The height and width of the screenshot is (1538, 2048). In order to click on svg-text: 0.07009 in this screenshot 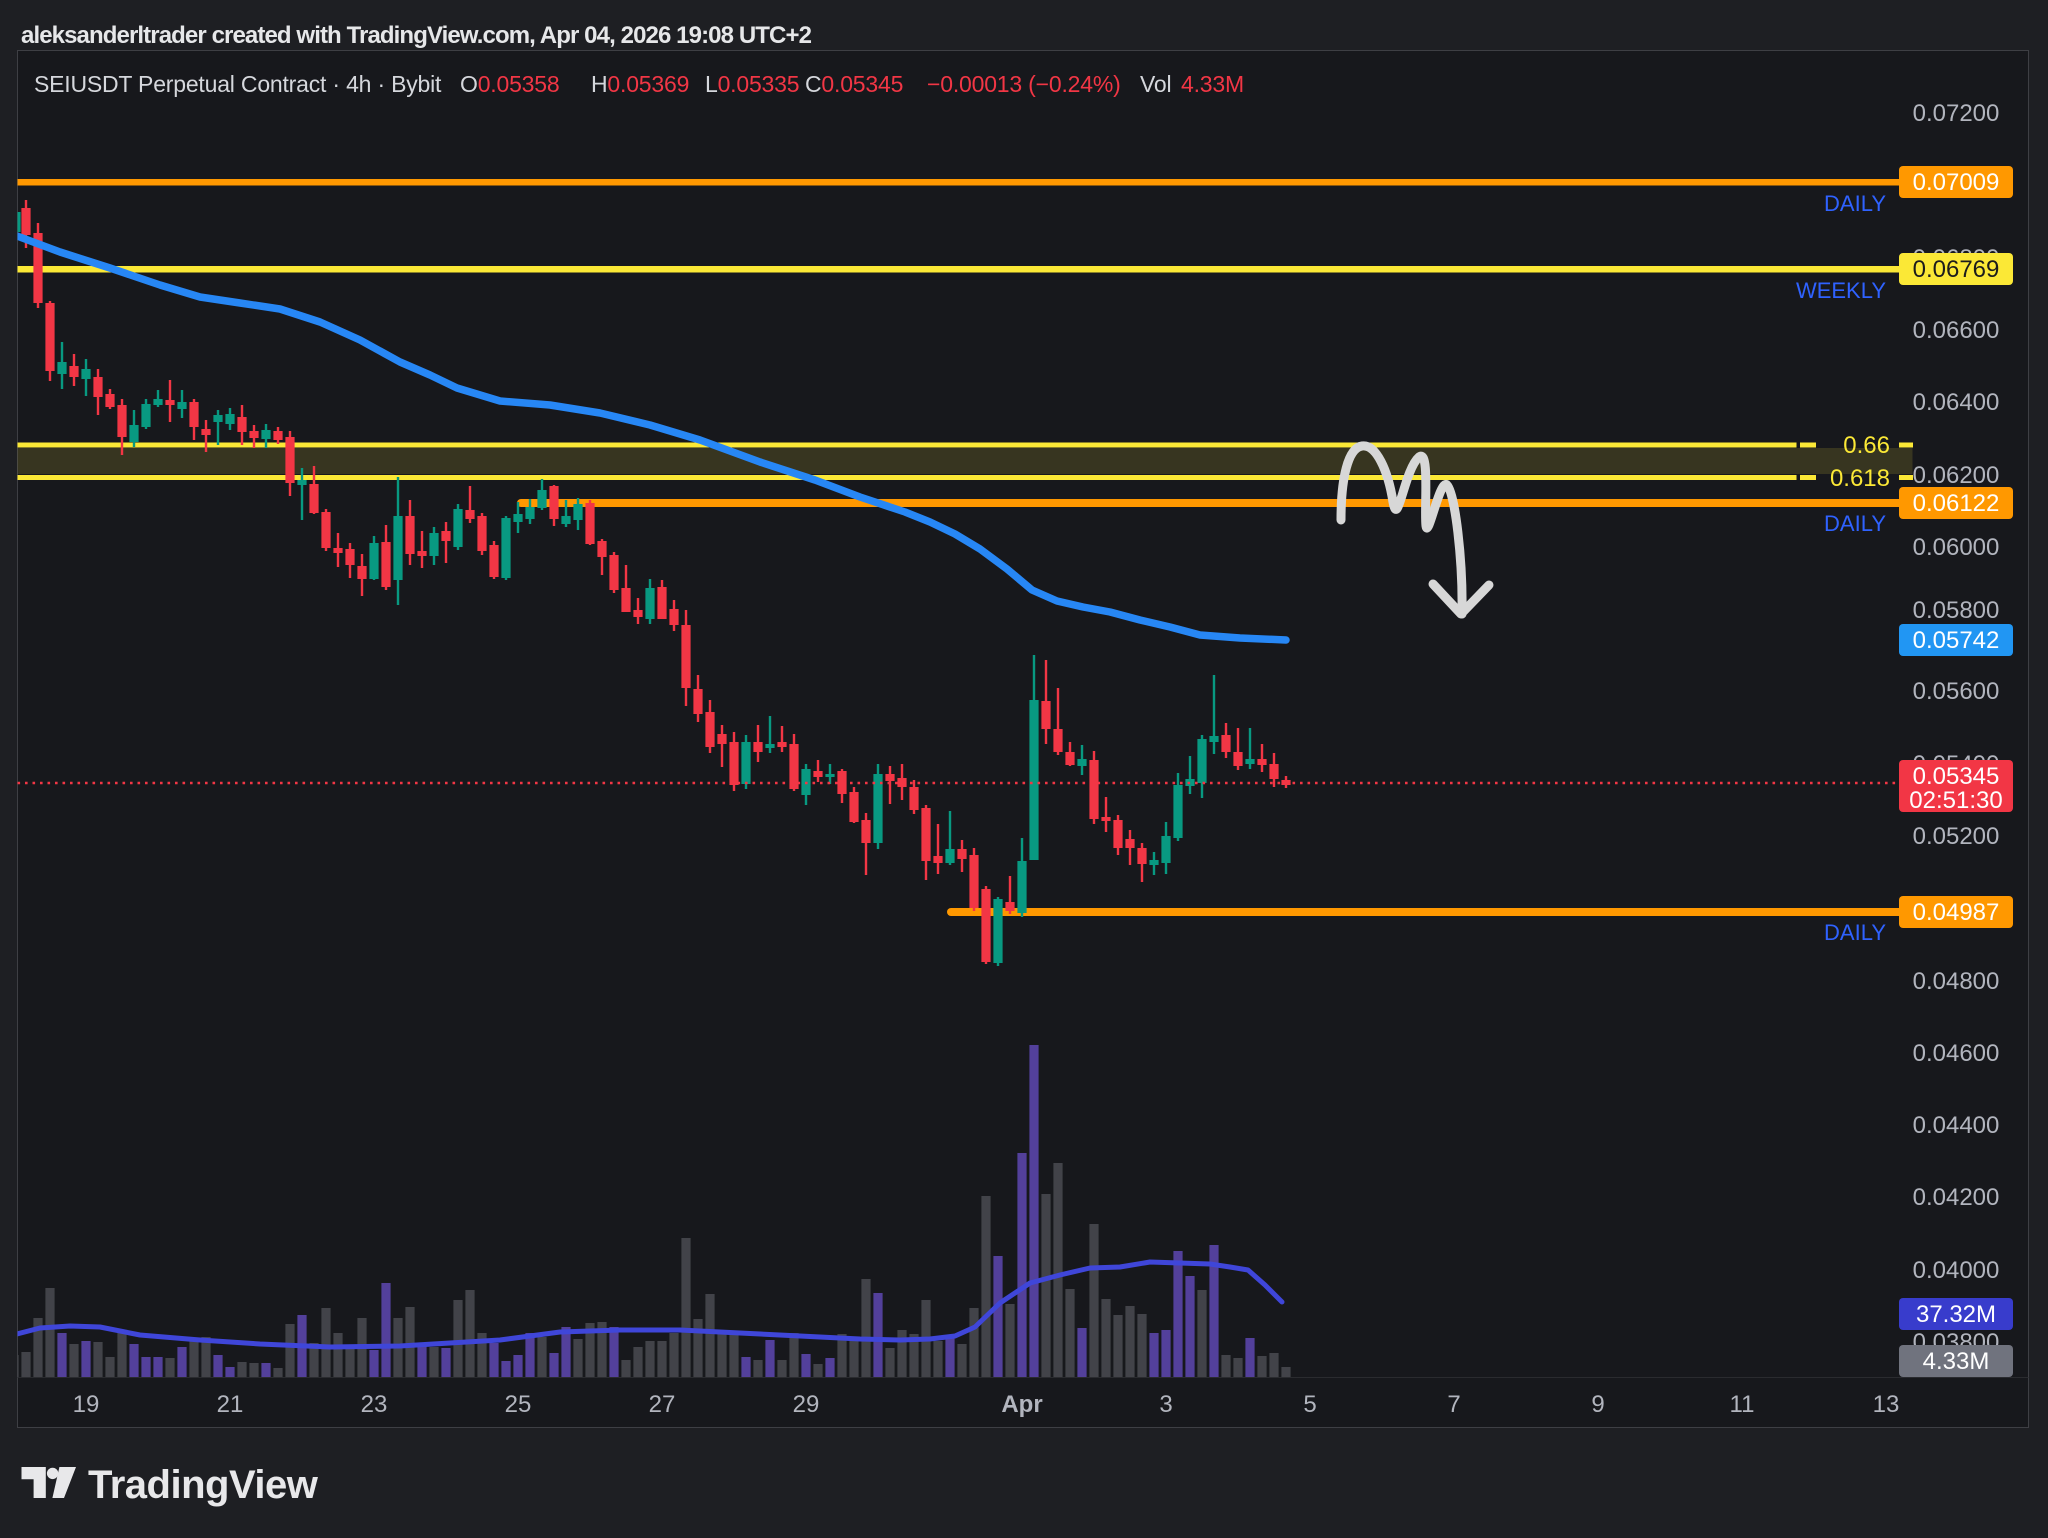, I will do `click(1956, 182)`.